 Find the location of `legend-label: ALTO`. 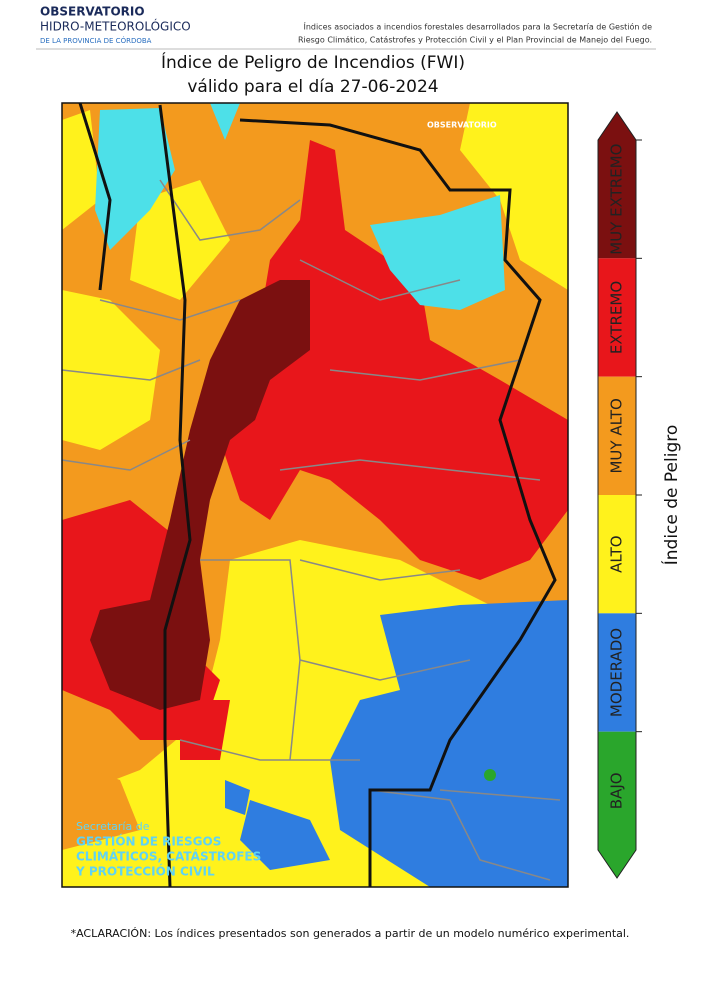

legend-label: ALTO is located at coordinates (617, 554).